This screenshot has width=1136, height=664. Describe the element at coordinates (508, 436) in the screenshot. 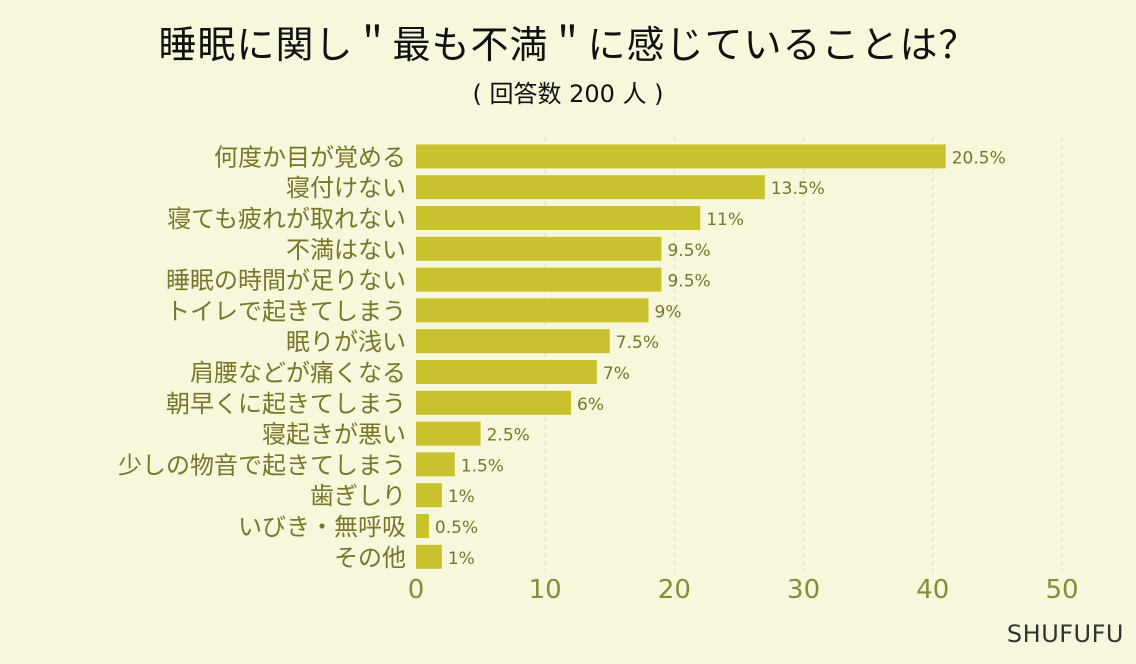

I see `data-label: 2.5%` at that location.